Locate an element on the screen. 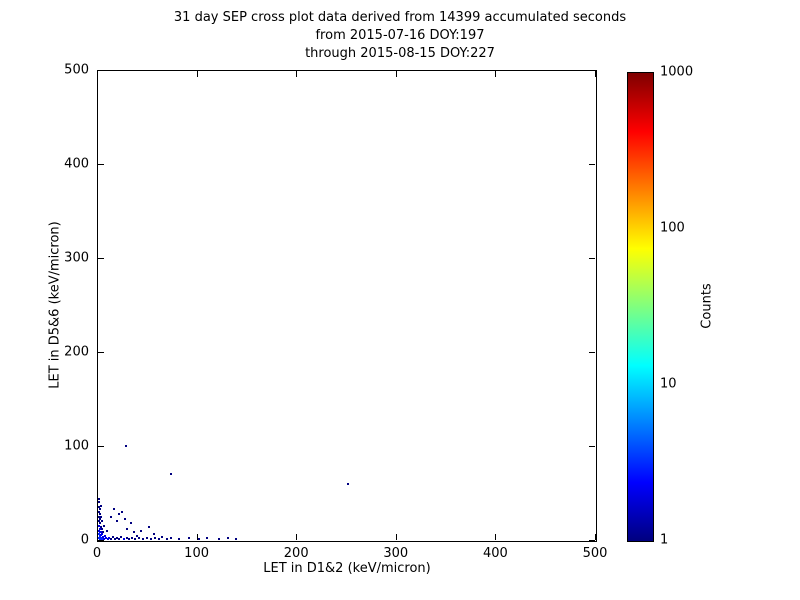 This screenshot has width=800, height=600. colorbar is located at coordinates (640, 307).